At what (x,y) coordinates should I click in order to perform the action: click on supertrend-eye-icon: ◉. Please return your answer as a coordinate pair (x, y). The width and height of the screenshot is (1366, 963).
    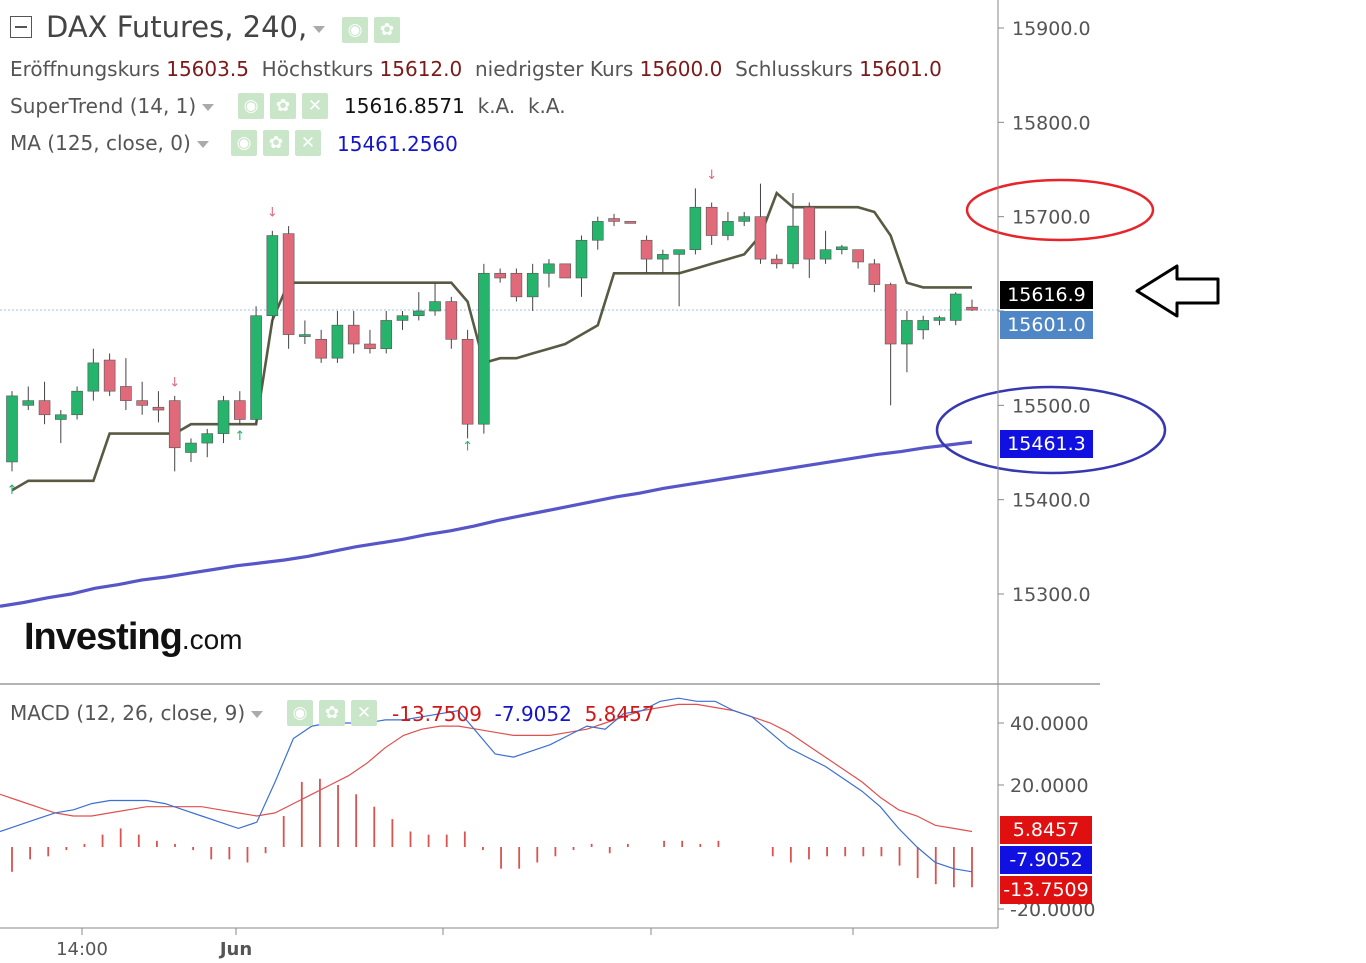
    Looking at the image, I should click on (251, 106).